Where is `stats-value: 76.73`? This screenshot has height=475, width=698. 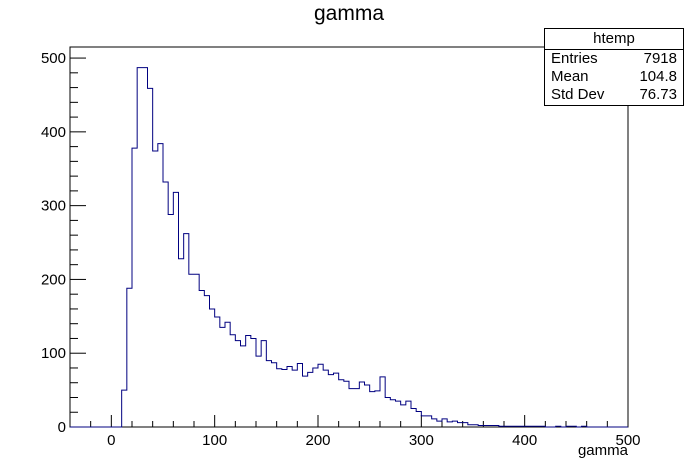 stats-value: 76.73 is located at coordinates (658, 94).